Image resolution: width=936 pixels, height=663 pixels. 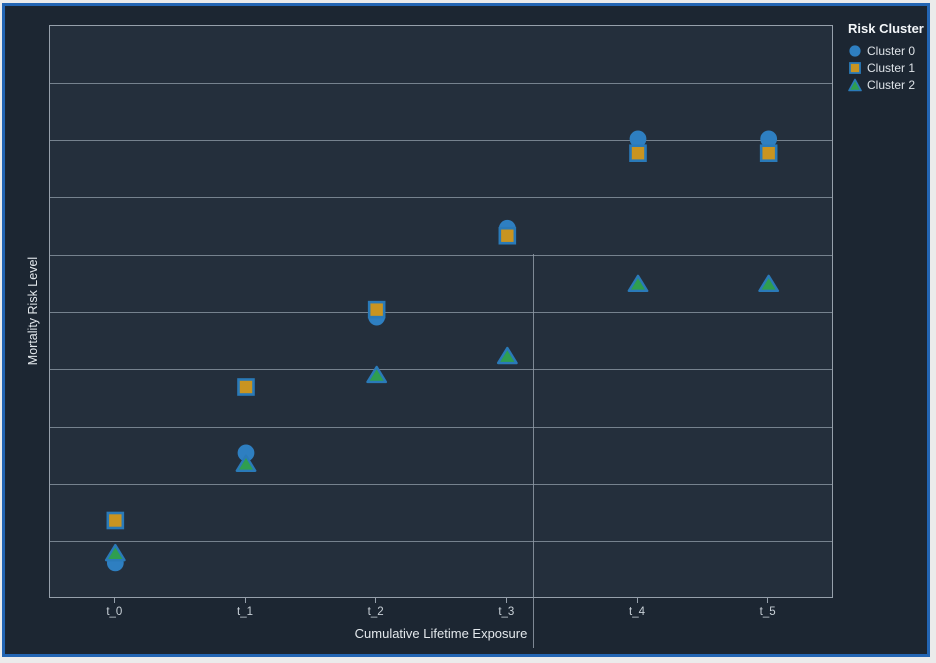 I want to click on legend: Risk Cluster Cluster 0 Cluster 1 Cluster 2, so click(x=891, y=57).